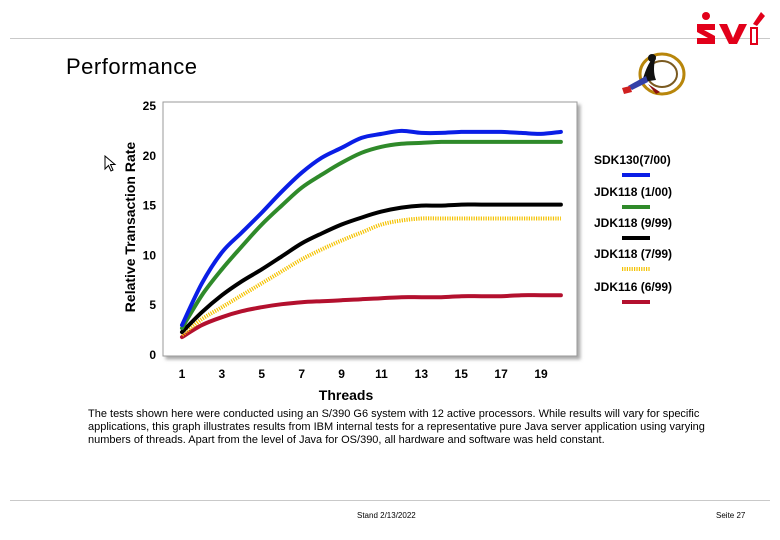 The image size is (780, 540). I want to click on legend-label: SDK130(7/00), so click(632, 160).